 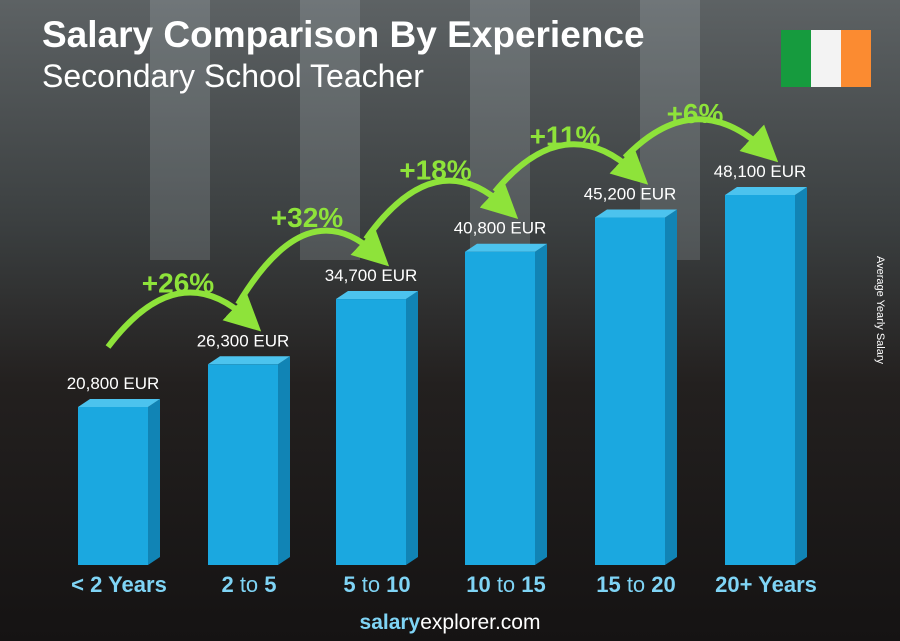 What do you see at coordinates (796, 58) in the screenshot?
I see `flag-stripe-green` at bounding box center [796, 58].